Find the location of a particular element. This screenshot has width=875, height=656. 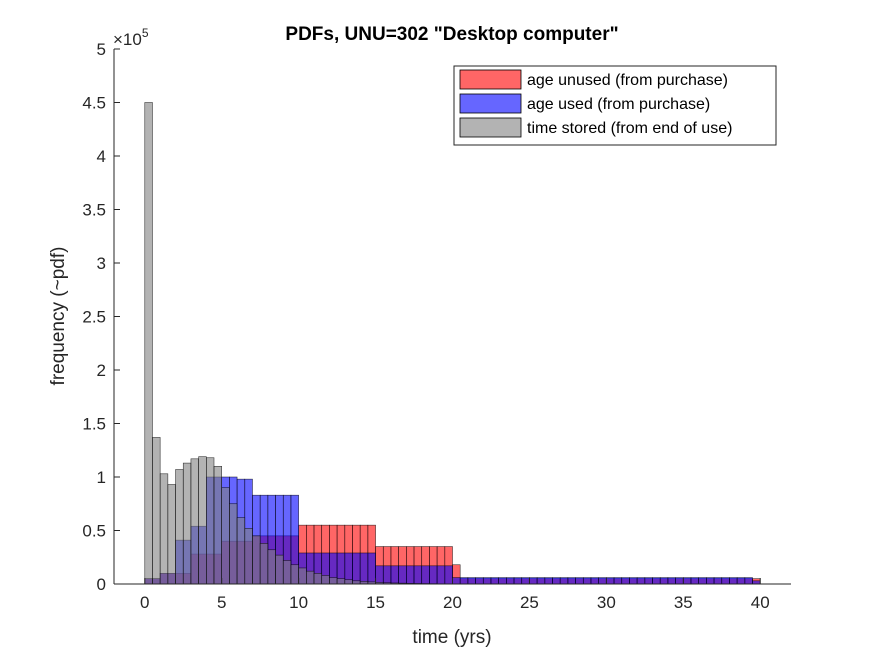

legend-item: age unused (from purchase) is located at coordinates (593, 79).